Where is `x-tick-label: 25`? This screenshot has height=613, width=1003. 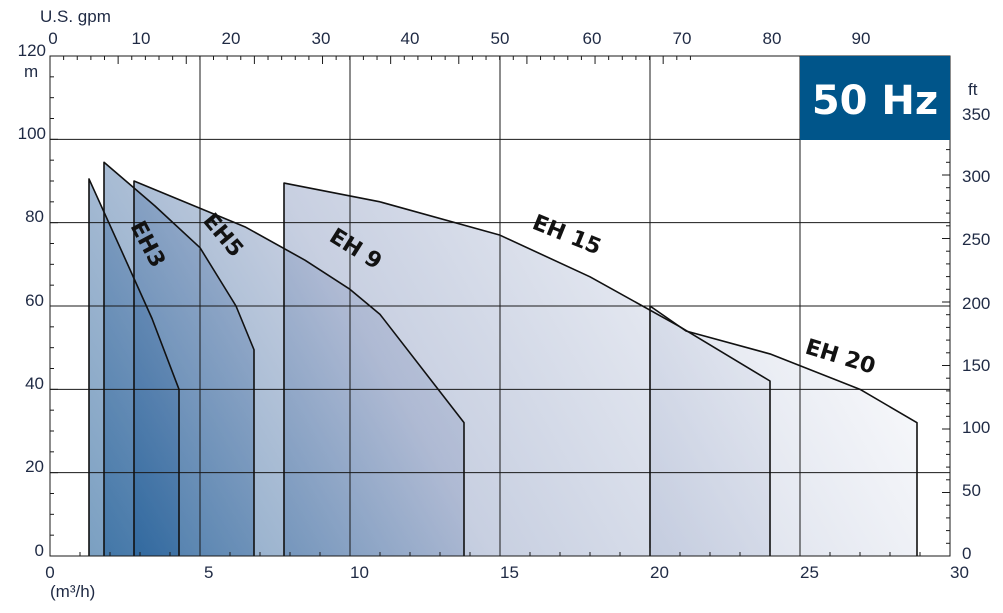
x-tick-label: 25 is located at coordinates (809, 572).